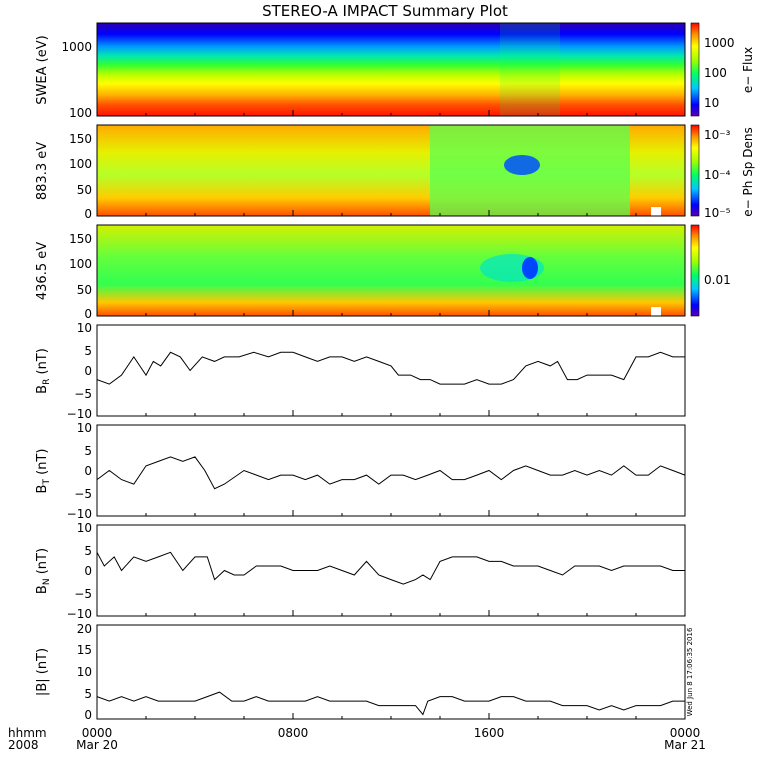 The image size is (780, 780). I want to click on pad-883-dropout, so click(522, 165).